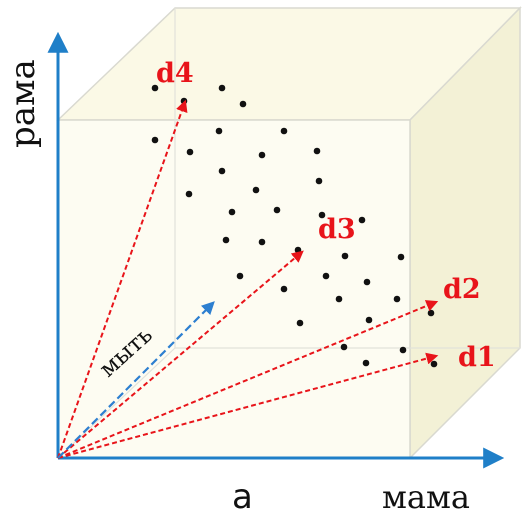  What do you see at coordinates (23, 103) in the screenshot?
I see `y-axis-label: рама` at bounding box center [23, 103].